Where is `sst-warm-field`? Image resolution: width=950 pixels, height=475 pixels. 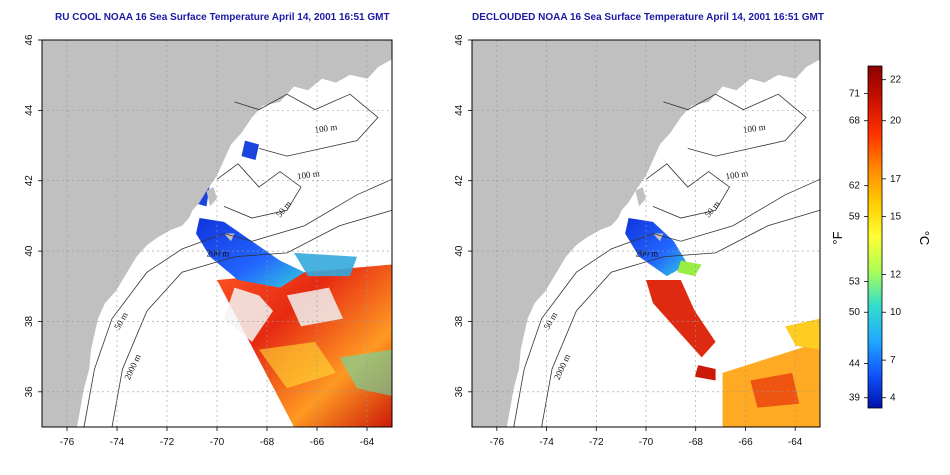
sst-warm-field is located at coordinates (681, 318).